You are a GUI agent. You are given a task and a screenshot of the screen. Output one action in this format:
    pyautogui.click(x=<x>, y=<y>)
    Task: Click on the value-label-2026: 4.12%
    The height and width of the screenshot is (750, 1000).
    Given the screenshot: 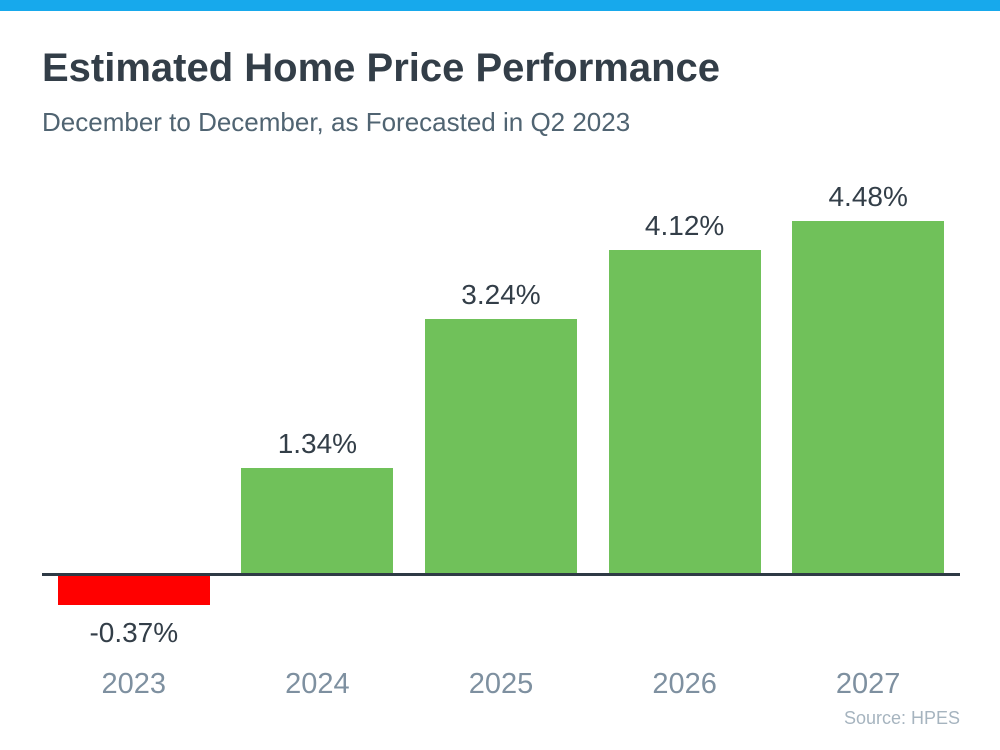 What is the action you would take?
    pyautogui.click(x=684, y=225)
    